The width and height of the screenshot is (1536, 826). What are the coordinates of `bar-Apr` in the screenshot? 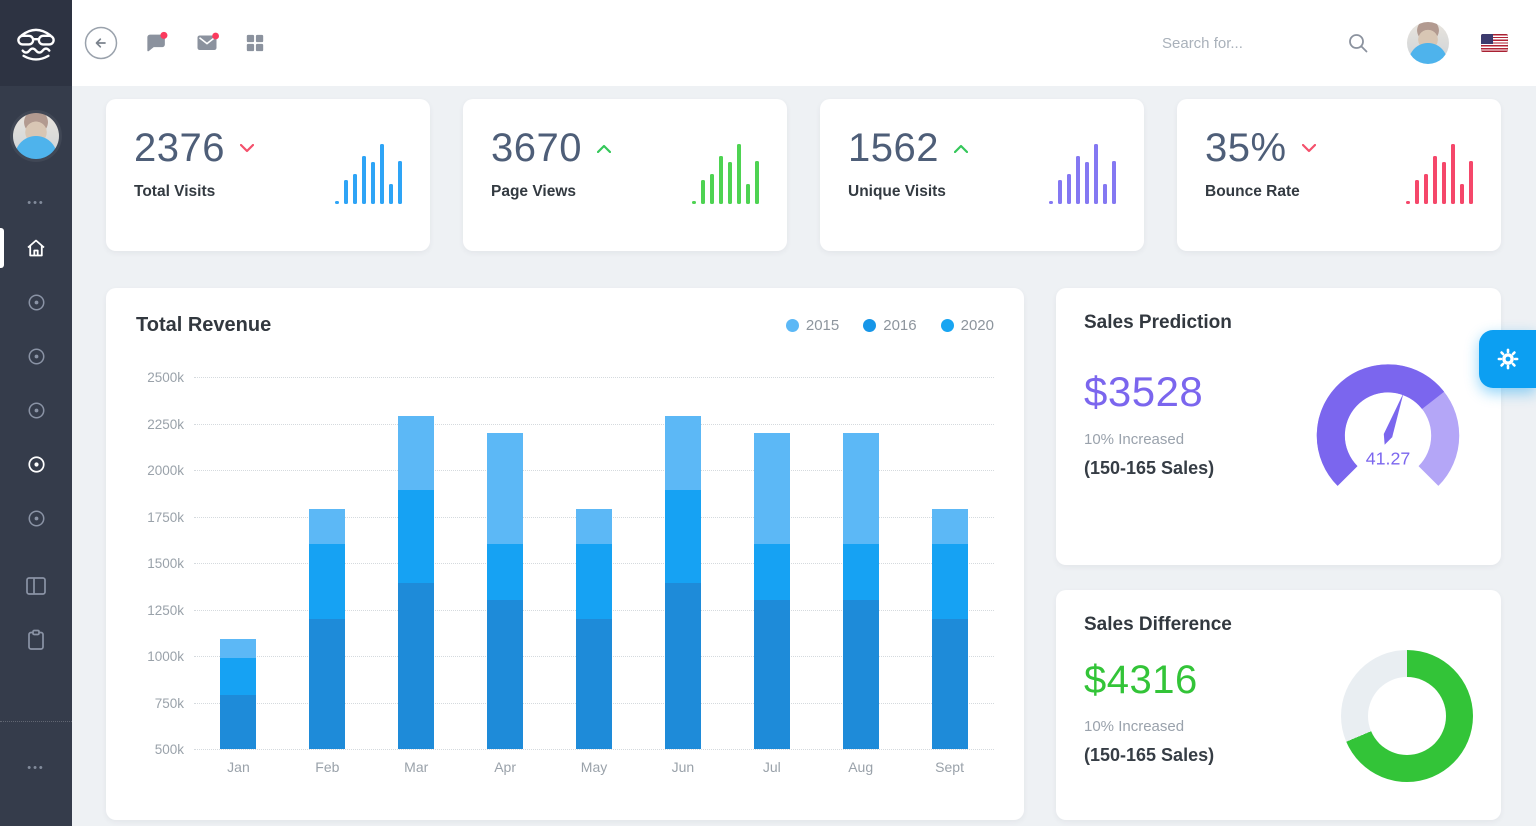 It's located at (505, 563).